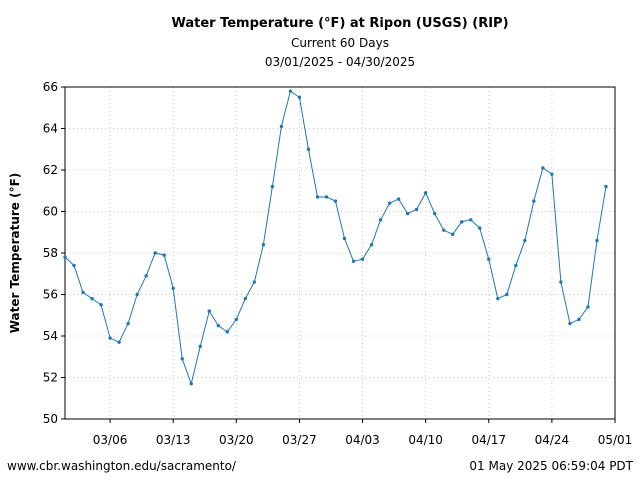 The width and height of the screenshot is (640, 480). What do you see at coordinates (50, 336) in the screenshot?
I see `y-tick-label: 54` at bounding box center [50, 336].